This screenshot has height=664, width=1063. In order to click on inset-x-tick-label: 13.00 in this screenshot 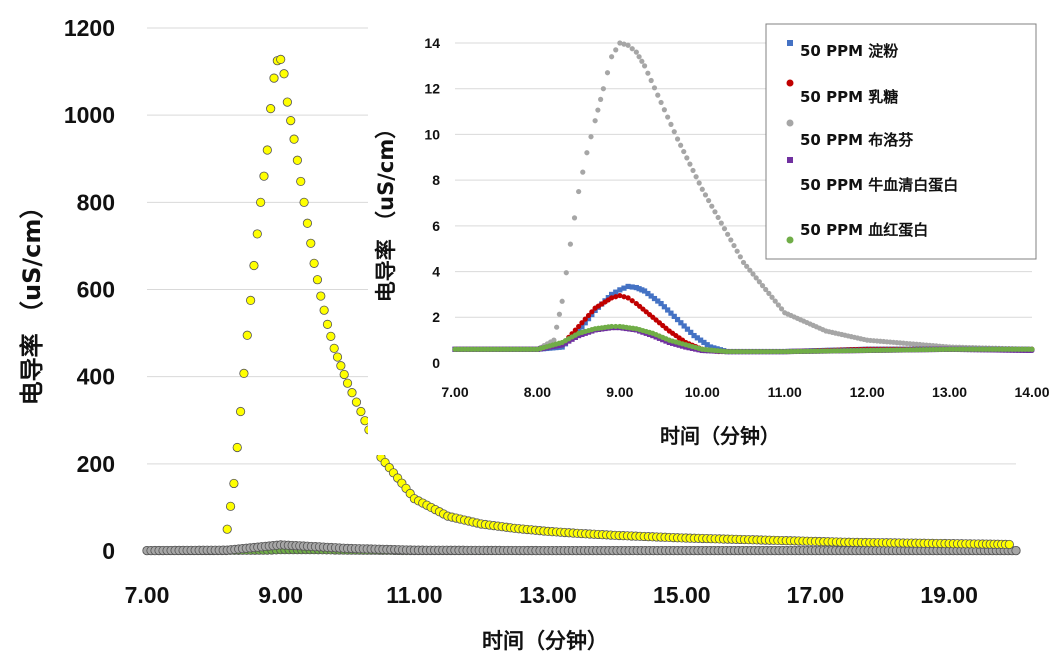, I will do `click(949, 392)`.